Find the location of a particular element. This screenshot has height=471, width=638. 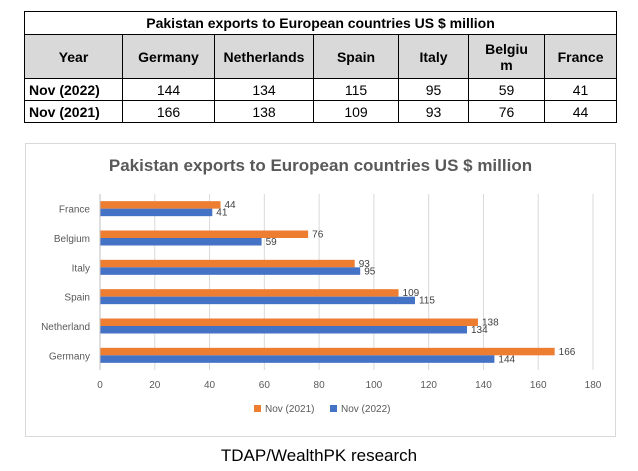

data-label: 138 is located at coordinates (490, 323).